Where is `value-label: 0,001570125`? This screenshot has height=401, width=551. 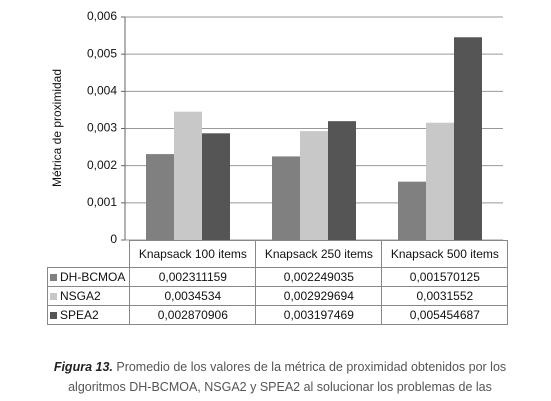 value-label: 0,001570125 is located at coordinates (445, 277).